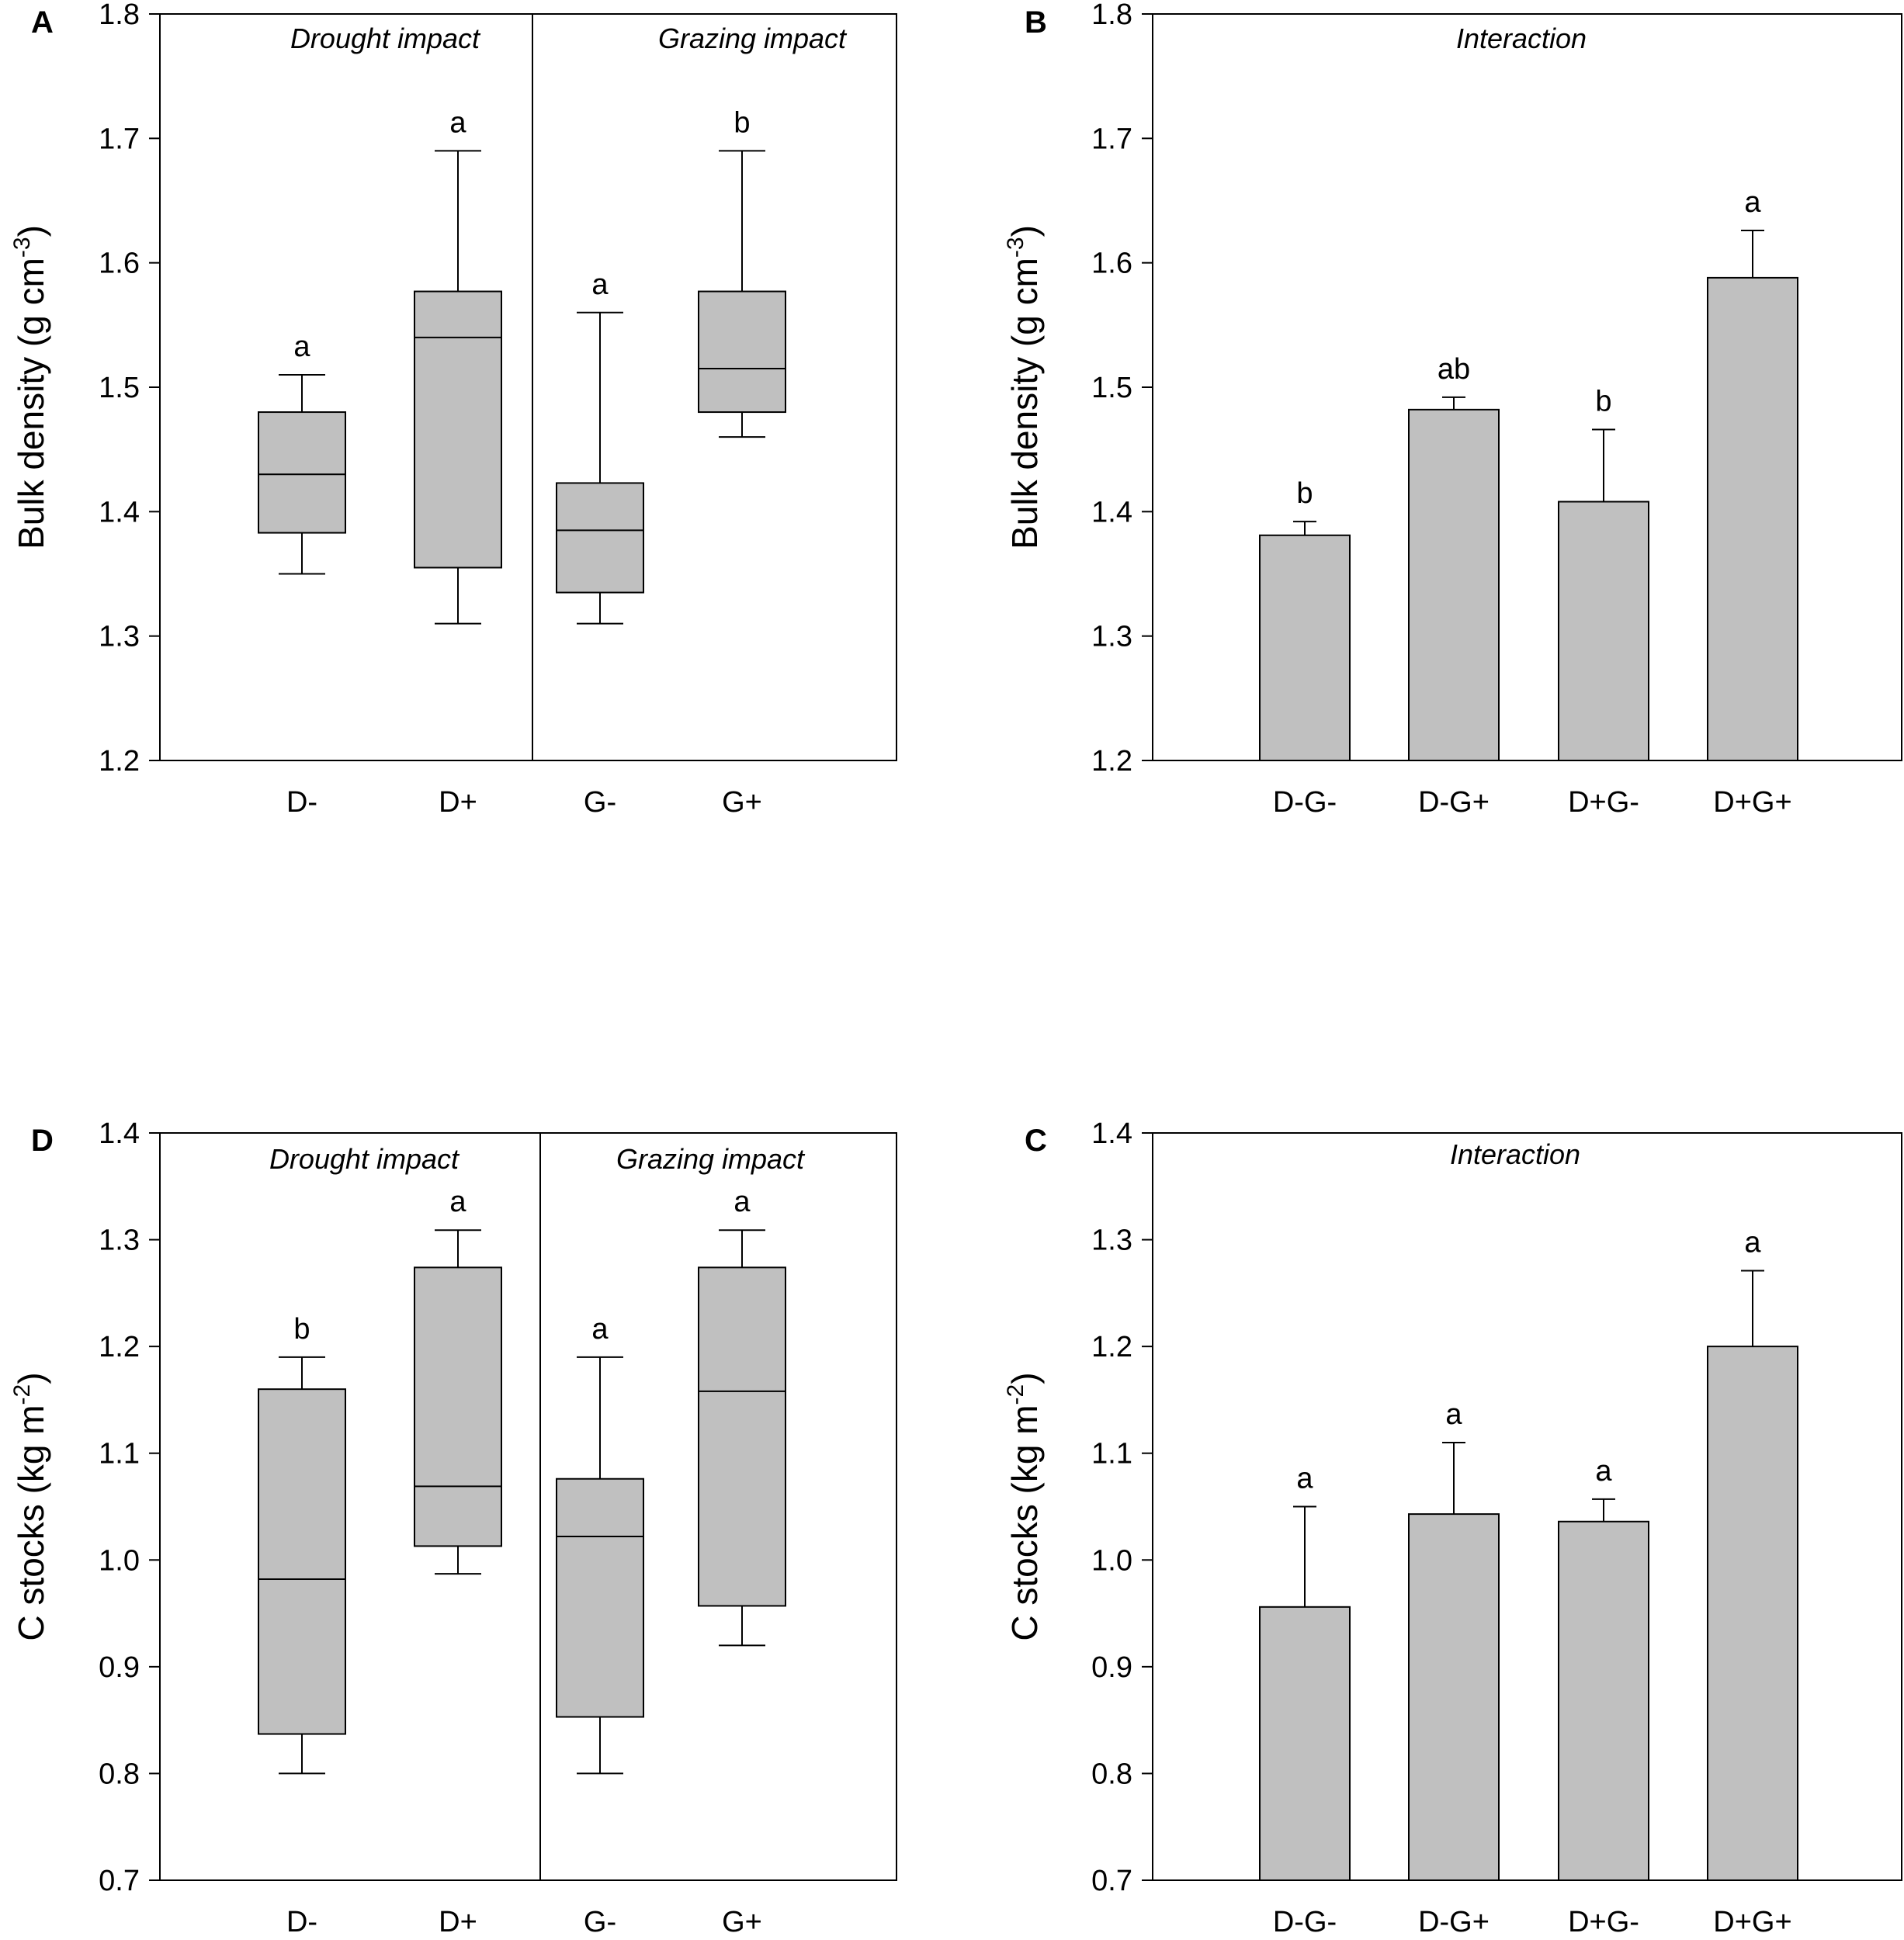 This screenshot has width=1904, height=1940. What do you see at coordinates (1024, 1522) in the screenshot?
I see `y-axis-label-text: C stocks (kg m` at bounding box center [1024, 1522].